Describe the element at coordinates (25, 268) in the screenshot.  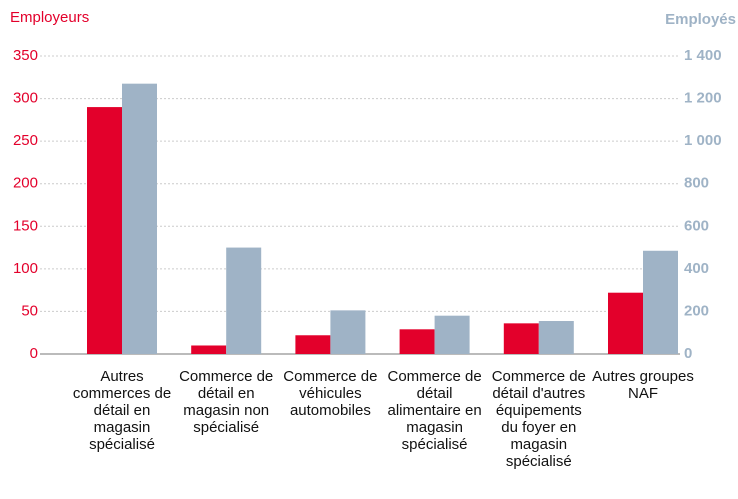
I see `y-tick-label: 100` at that location.